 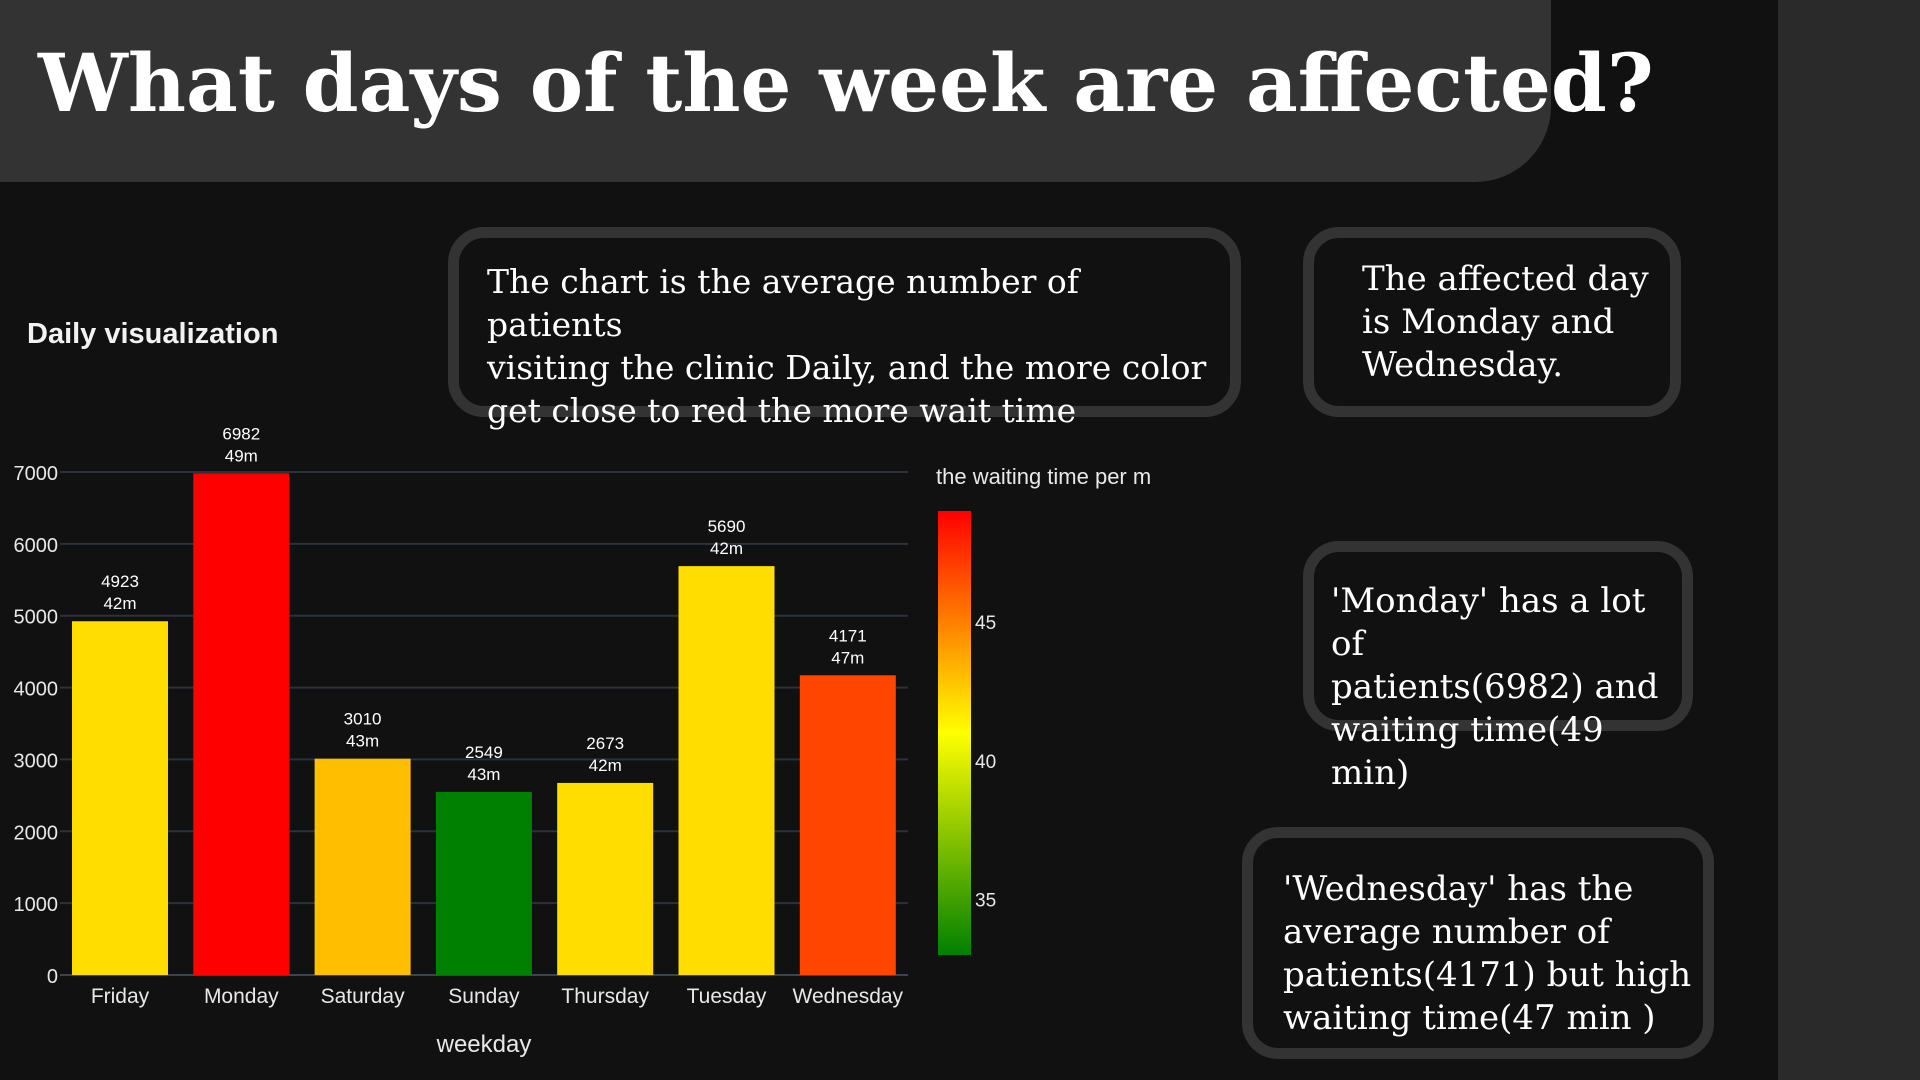 I want to click on colorbar-title: the waiting time per m, so click(x=1043, y=476).